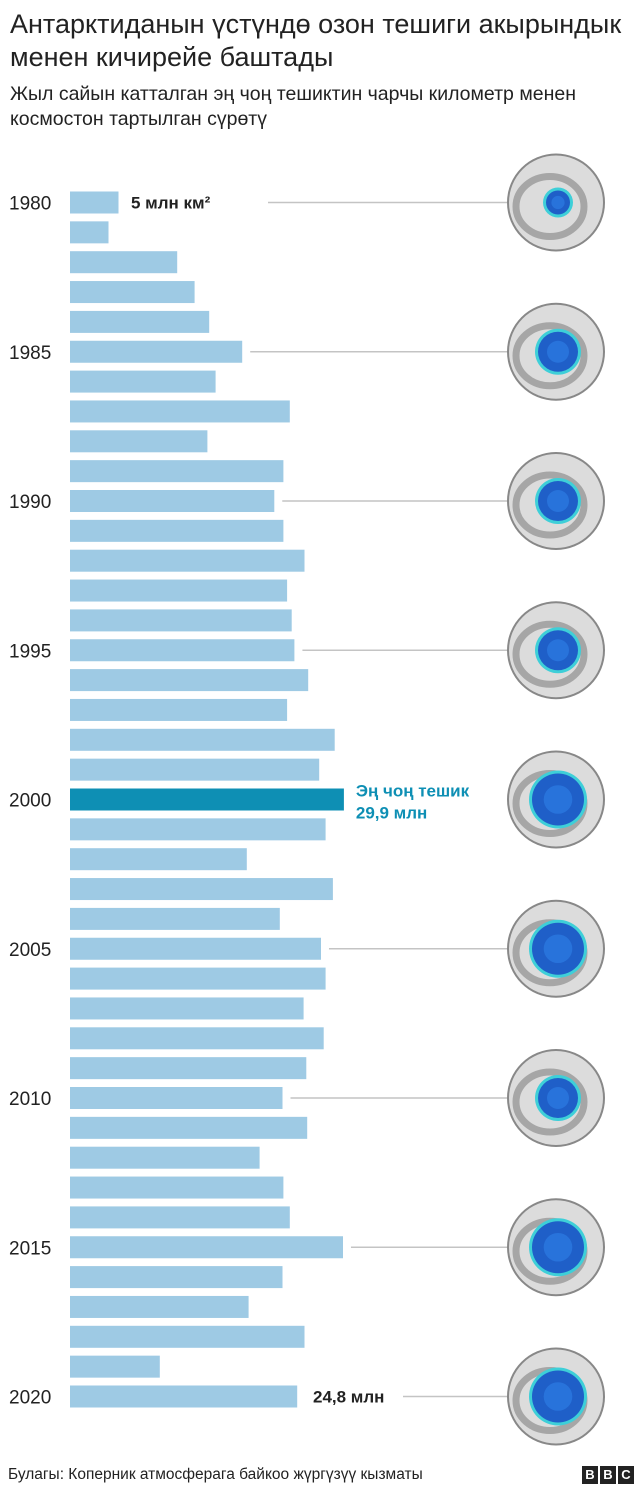  I want to click on bar-2013, so click(177, 1187).